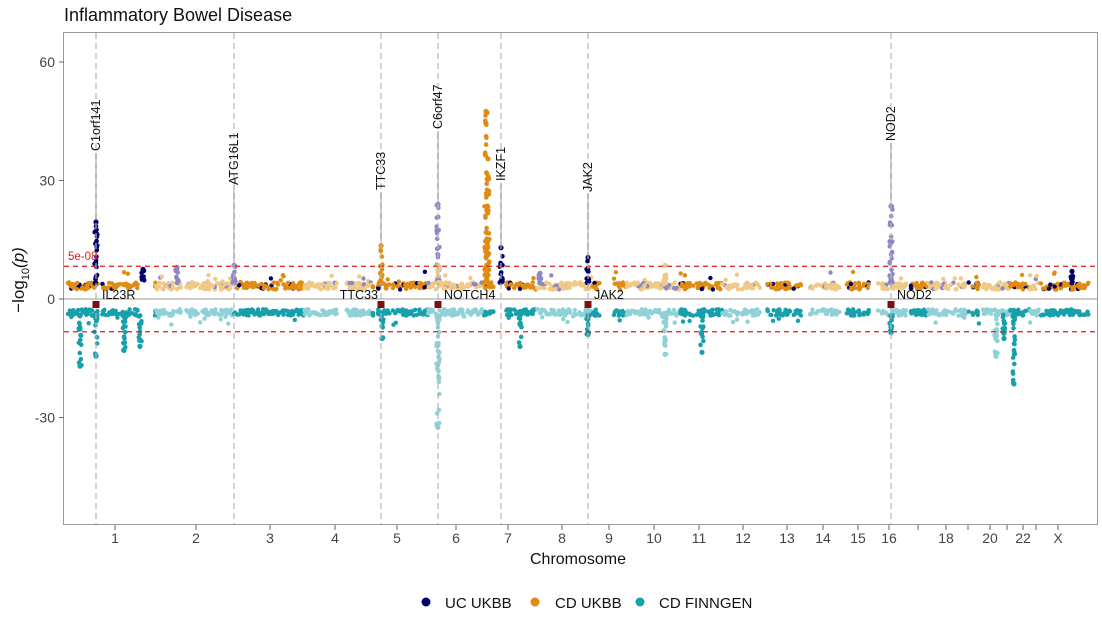 This screenshot has width=1102, height=634. Describe the element at coordinates (1023, 538) in the screenshot. I see `x-tick-label: 22` at that location.